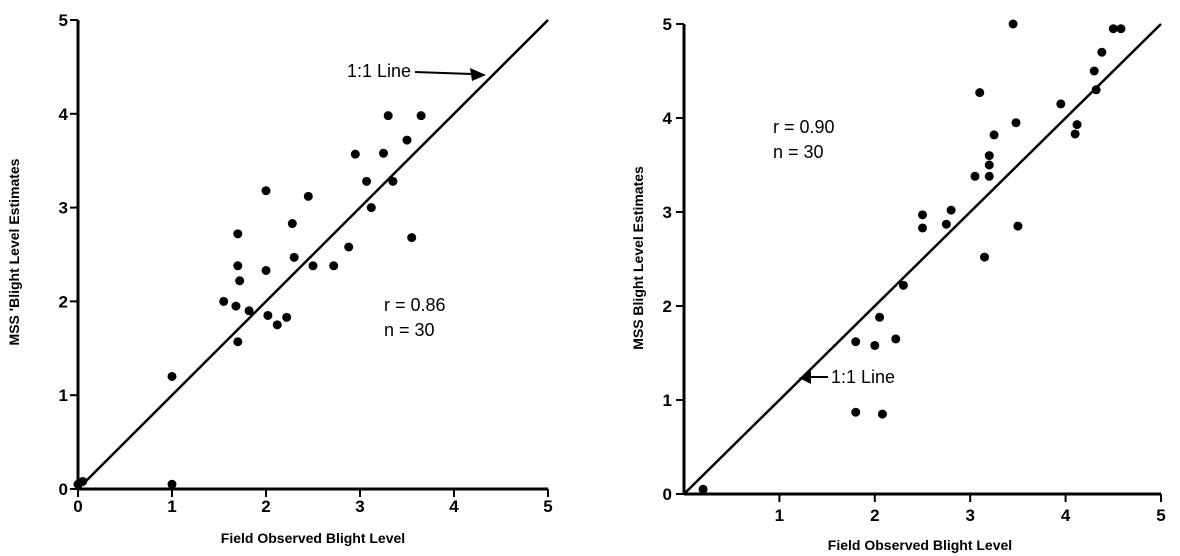 This screenshot has width=1180, height=556. What do you see at coordinates (77, 506) in the screenshot?
I see `left-x-tick-label: 0` at bounding box center [77, 506].